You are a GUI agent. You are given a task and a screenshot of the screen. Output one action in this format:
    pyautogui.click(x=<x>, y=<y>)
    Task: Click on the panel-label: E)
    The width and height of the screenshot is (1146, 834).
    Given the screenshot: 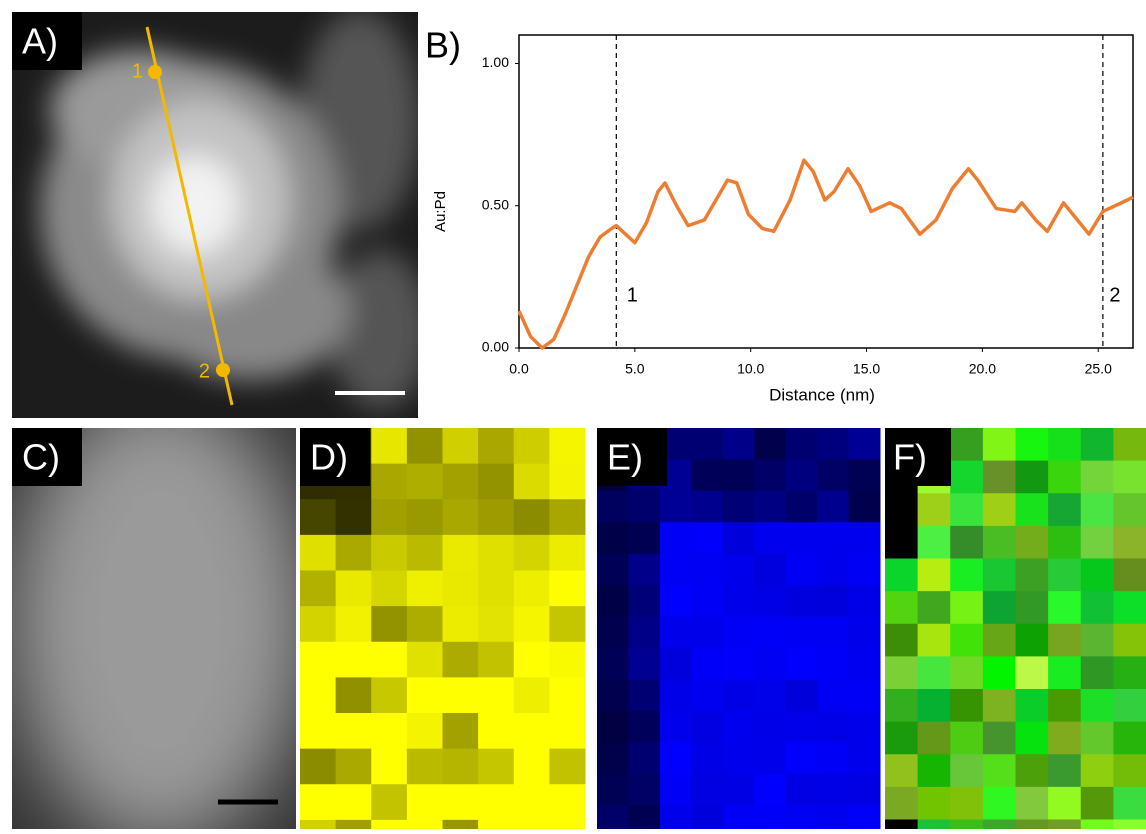 What is the action you would take?
    pyautogui.click(x=625, y=457)
    